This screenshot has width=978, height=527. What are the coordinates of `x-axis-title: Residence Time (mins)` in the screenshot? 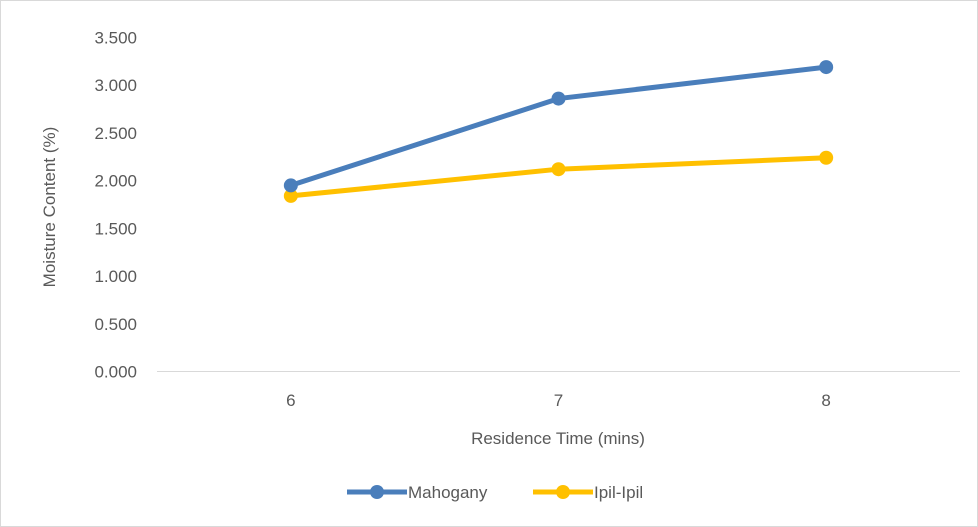 It's located at (558, 438).